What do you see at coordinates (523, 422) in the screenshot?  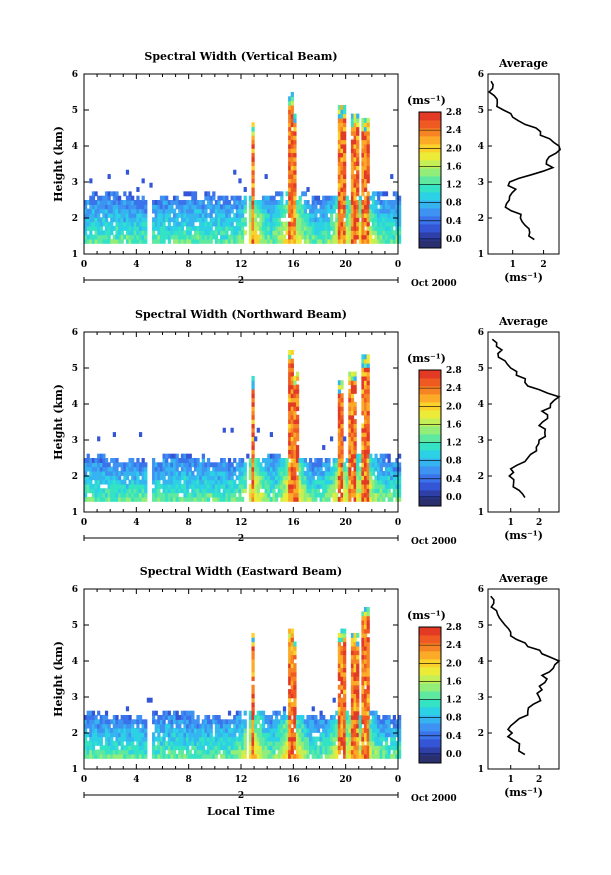 I see `average-frame` at bounding box center [523, 422].